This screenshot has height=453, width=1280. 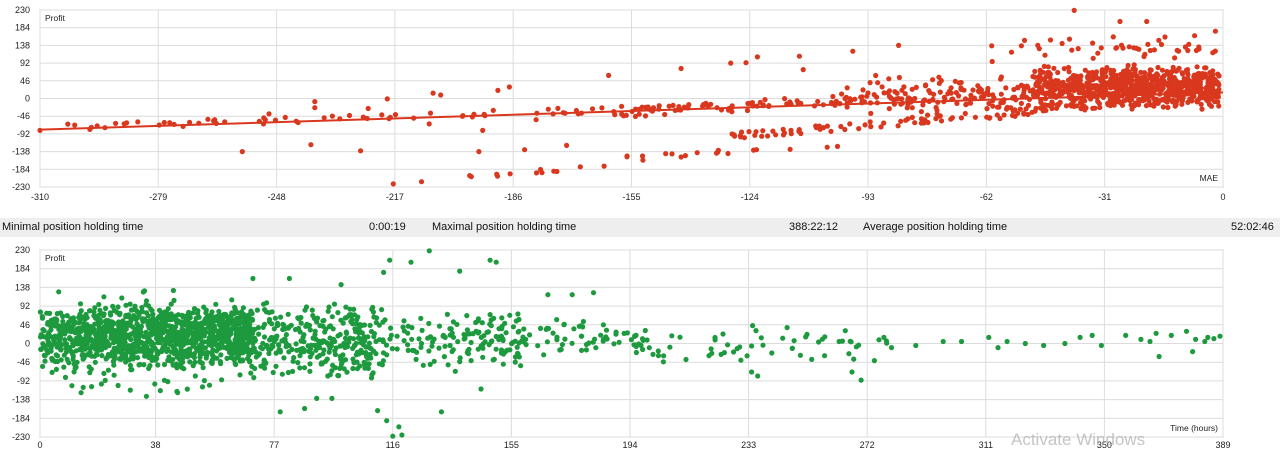 I want to click on y-tick-label: 46, so click(x=25, y=81).